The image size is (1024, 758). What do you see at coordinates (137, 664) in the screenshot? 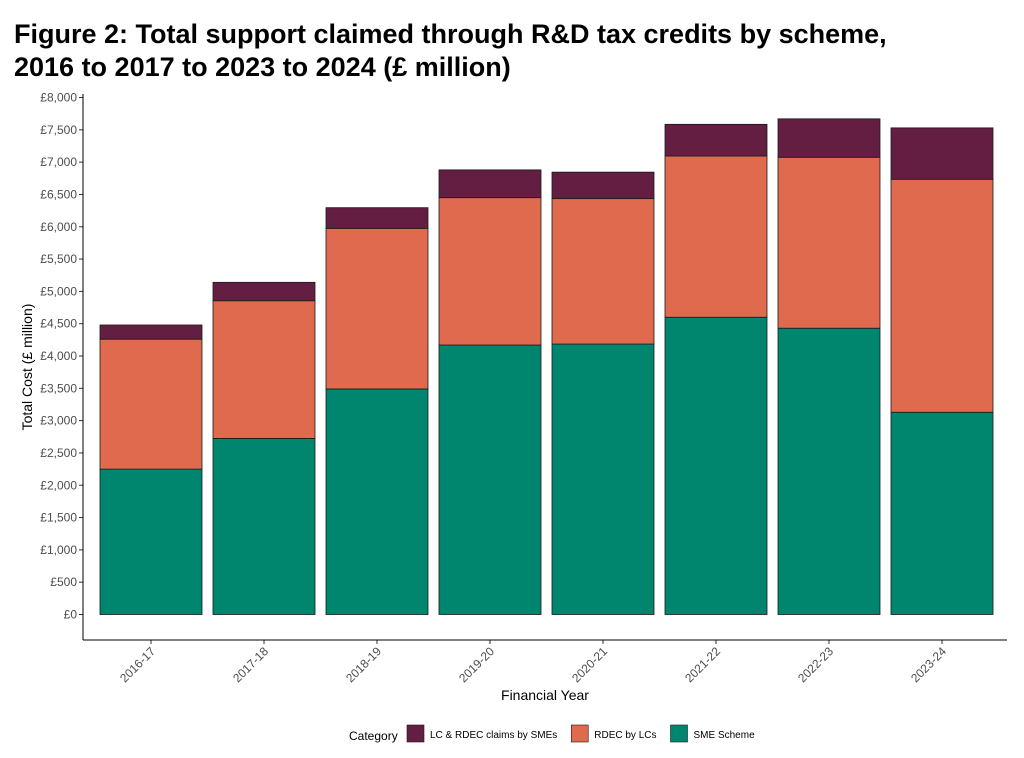
I see `x-tick-label: 2016-17` at bounding box center [137, 664].